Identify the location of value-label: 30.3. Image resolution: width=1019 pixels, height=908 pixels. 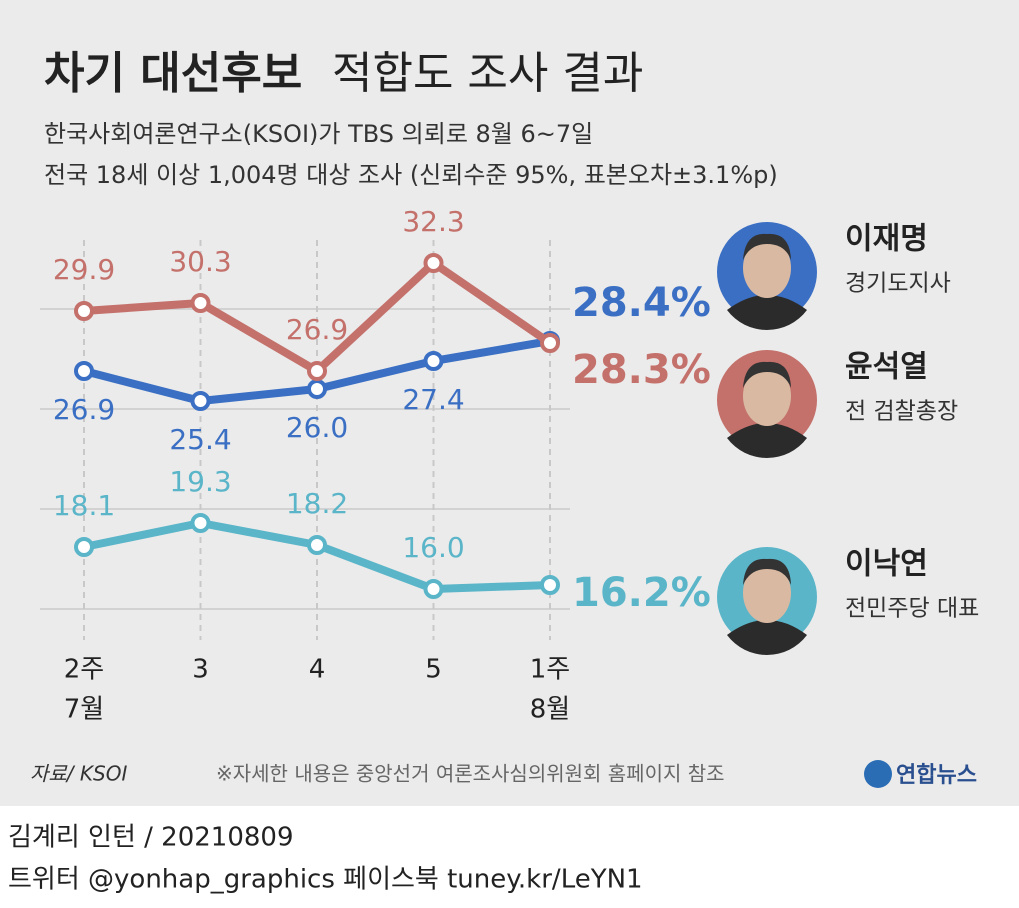
(200, 261).